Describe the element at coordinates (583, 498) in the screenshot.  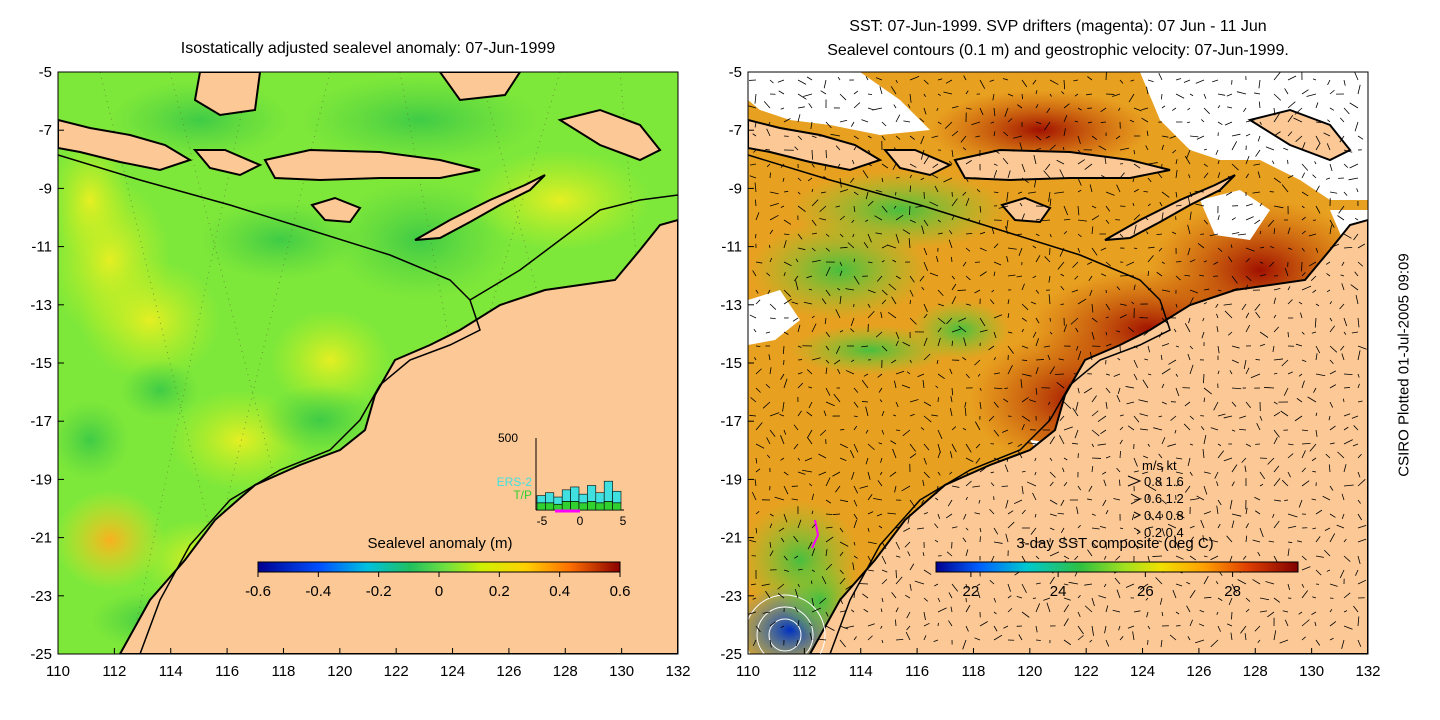
I see `inset-bar-ers2` at that location.